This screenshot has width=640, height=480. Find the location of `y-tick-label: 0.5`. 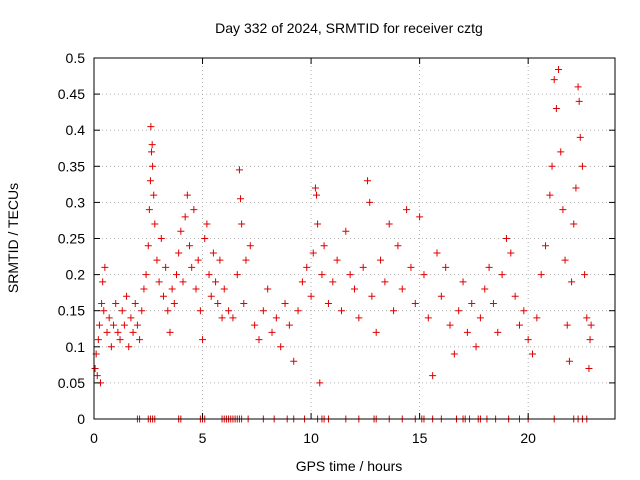

y-tick-label: 0.5 is located at coordinates (76, 58).